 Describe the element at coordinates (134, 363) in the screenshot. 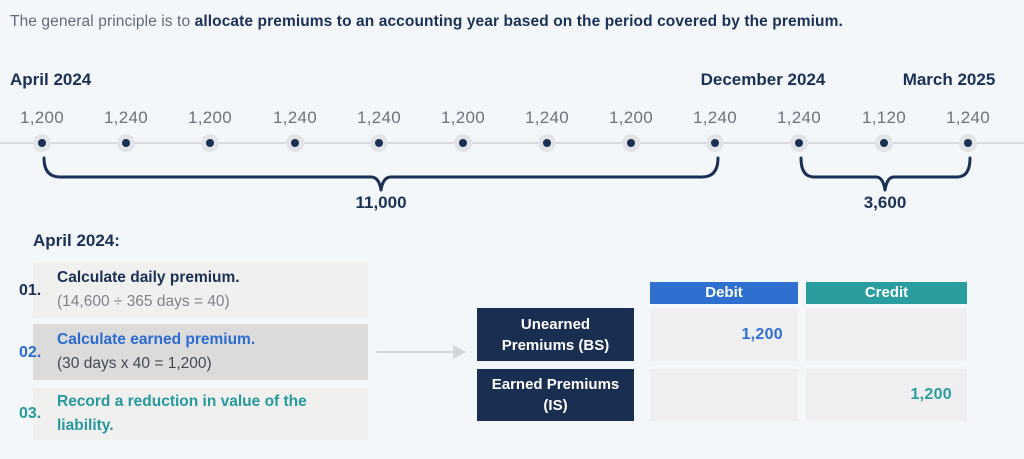

I see `step-detail: (30 days x 40 = 1,200)` at that location.